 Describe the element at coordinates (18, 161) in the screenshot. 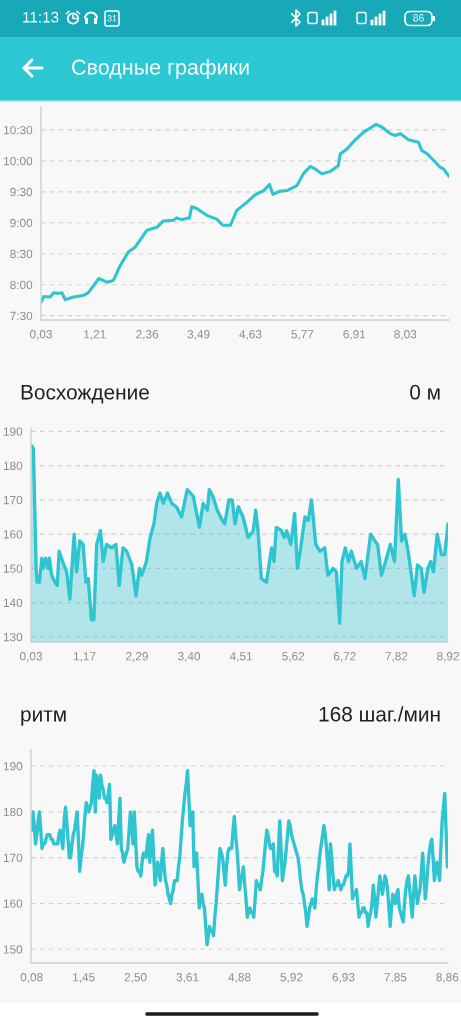

I see `y-tick-label: 10:00` at that location.